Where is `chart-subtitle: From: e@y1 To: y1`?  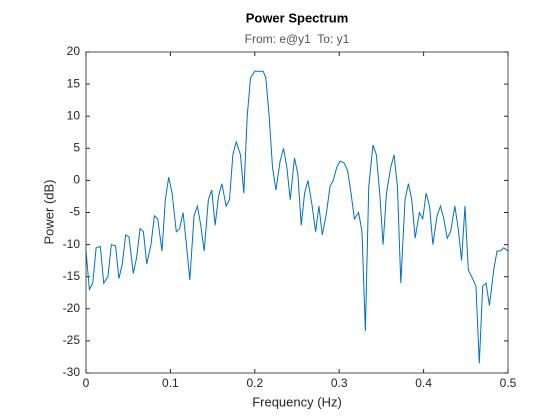
chart-subtitle: From: e@y1 To: y1 is located at coordinates (297, 39).